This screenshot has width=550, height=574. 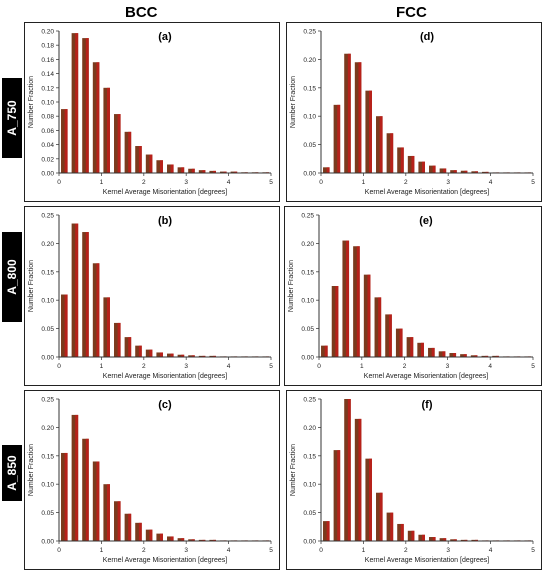 I want to click on y-tick-label: 0.05, so click(x=47, y=329).